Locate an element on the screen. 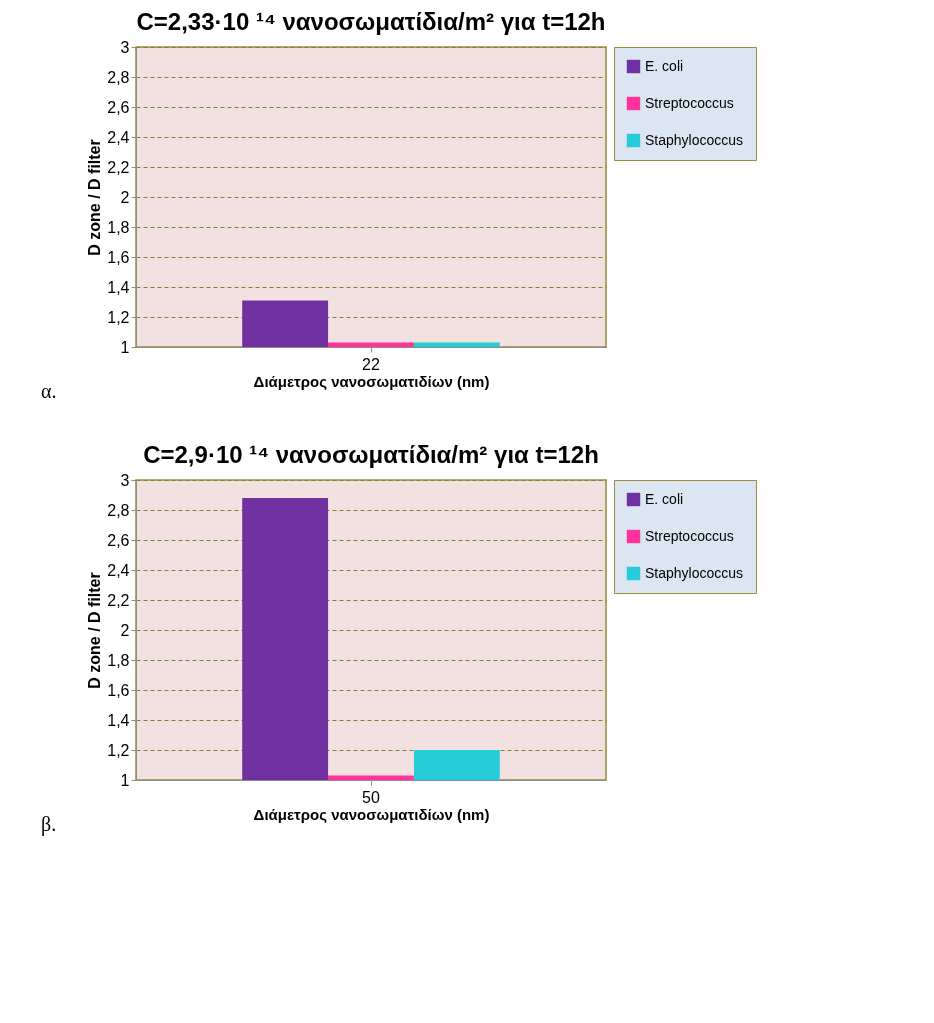 This screenshot has width=934, height=1023. x-tick-label: 22 is located at coordinates (371, 364).